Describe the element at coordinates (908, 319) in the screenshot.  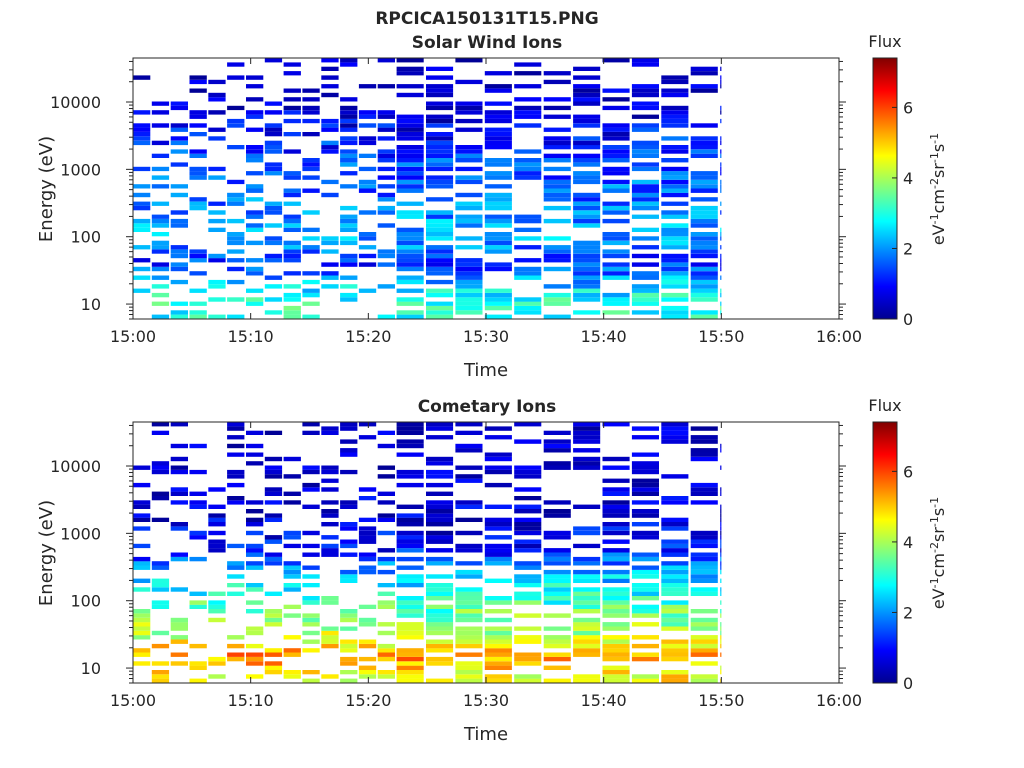
I see `colorbar-tick-label: 0` at that location.